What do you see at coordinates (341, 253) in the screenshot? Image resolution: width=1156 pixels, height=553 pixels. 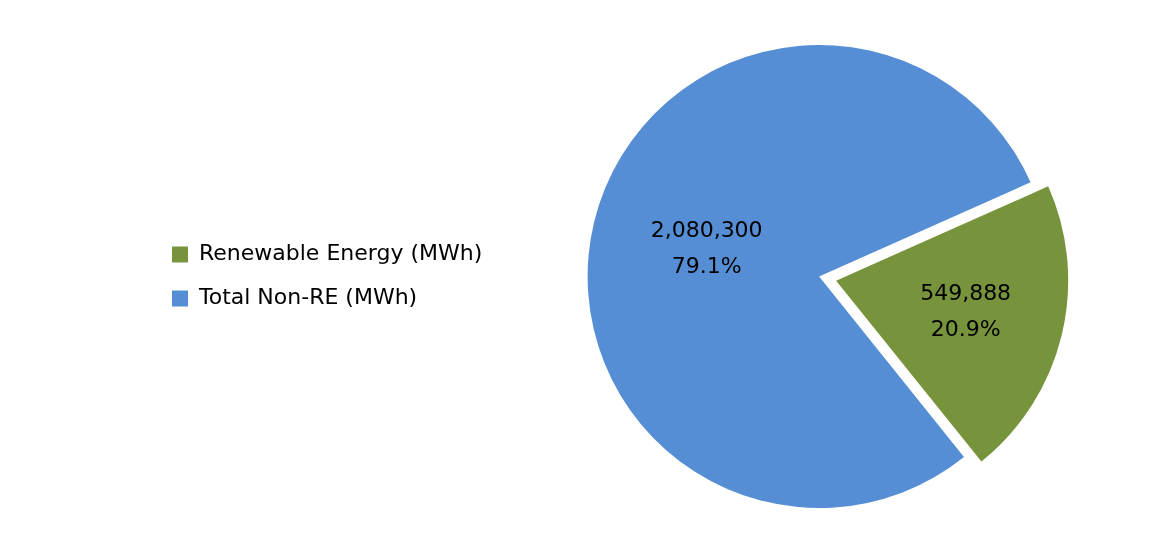 I see `legend-label: Renewable Energy (MWh)` at bounding box center [341, 253].